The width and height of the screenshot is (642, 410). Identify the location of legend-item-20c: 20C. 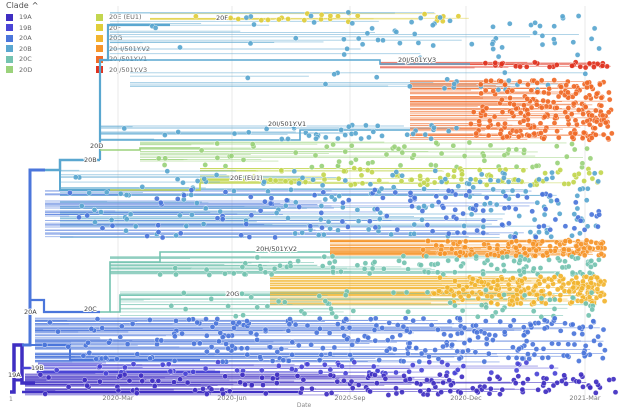
(19, 59).